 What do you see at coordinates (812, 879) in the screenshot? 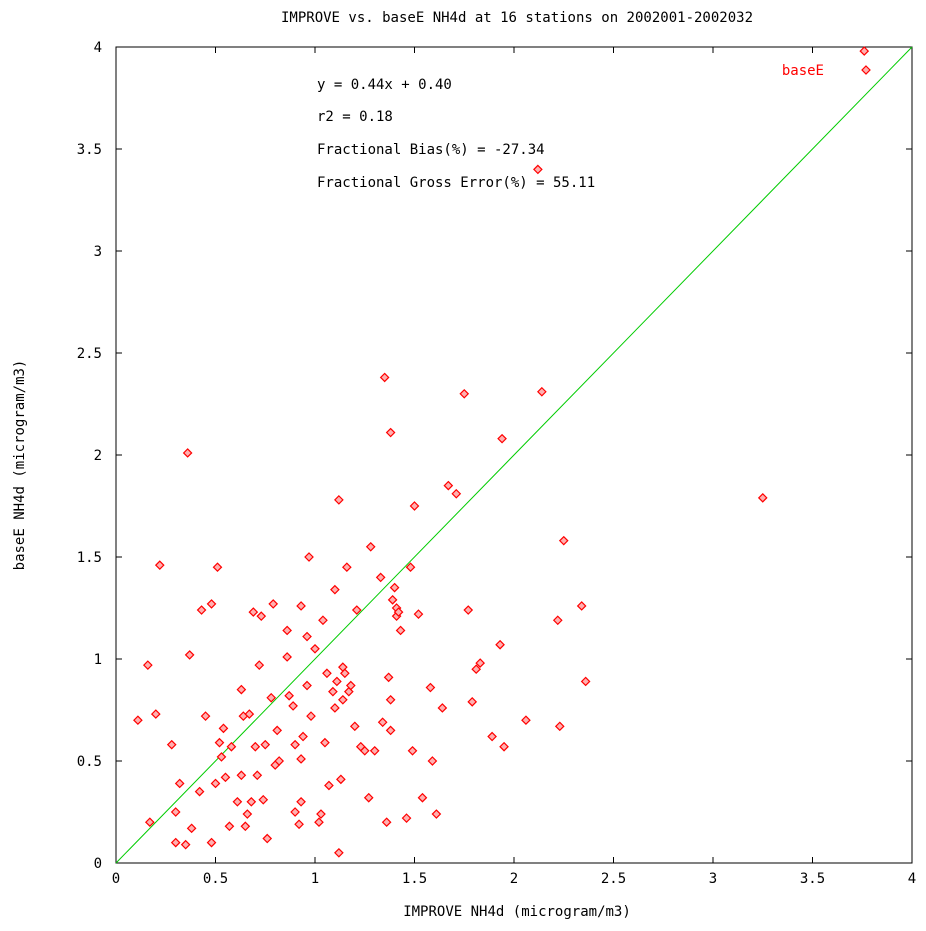
I see `x-tick-label: 3.5` at bounding box center [812, 879].